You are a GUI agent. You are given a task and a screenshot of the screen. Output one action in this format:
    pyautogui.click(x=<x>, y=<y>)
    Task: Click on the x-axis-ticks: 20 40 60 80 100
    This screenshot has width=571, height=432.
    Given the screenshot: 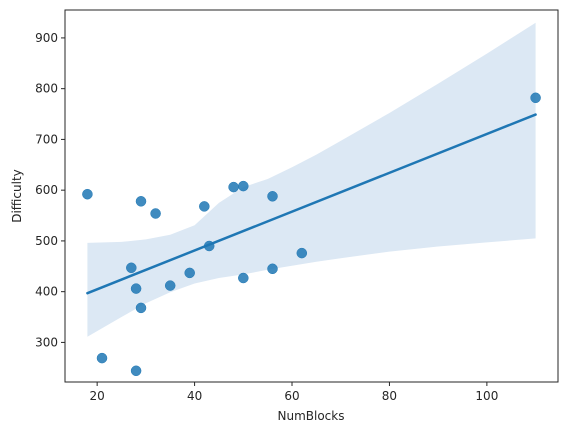 What is the action you would take?
    pyautogui.click(x=294, y=392)
    